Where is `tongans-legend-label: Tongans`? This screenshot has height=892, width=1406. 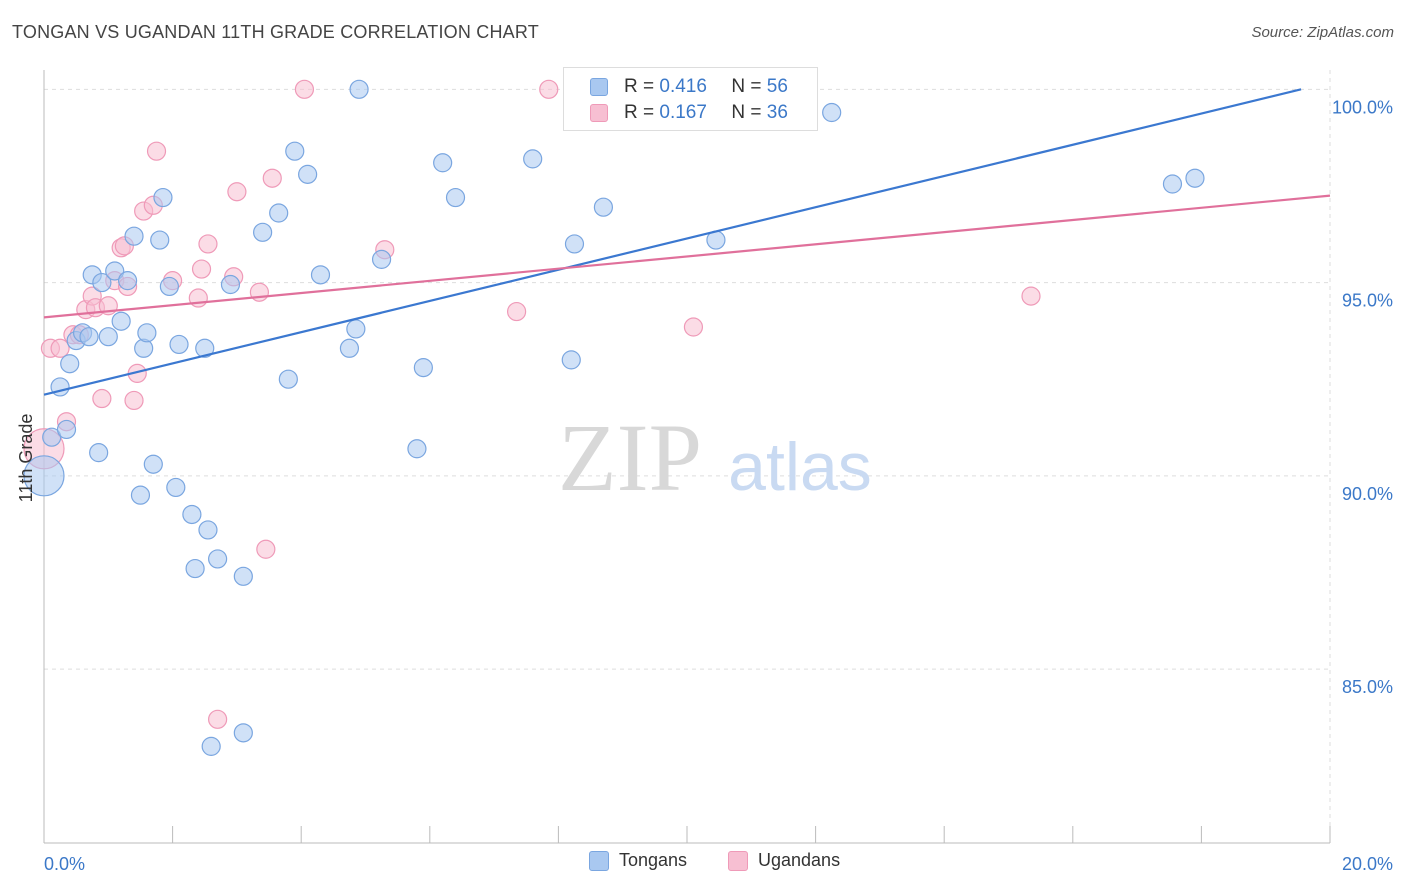
tongans-legend-label: Tongans is located at coordinates (653, 860).